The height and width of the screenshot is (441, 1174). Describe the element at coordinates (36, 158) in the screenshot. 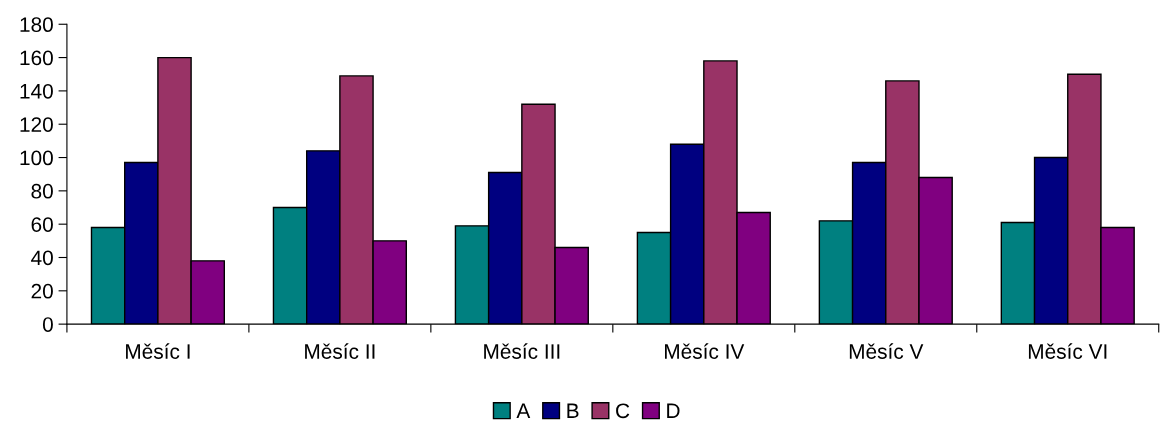

I see `y-tick-label: 100` at that location.